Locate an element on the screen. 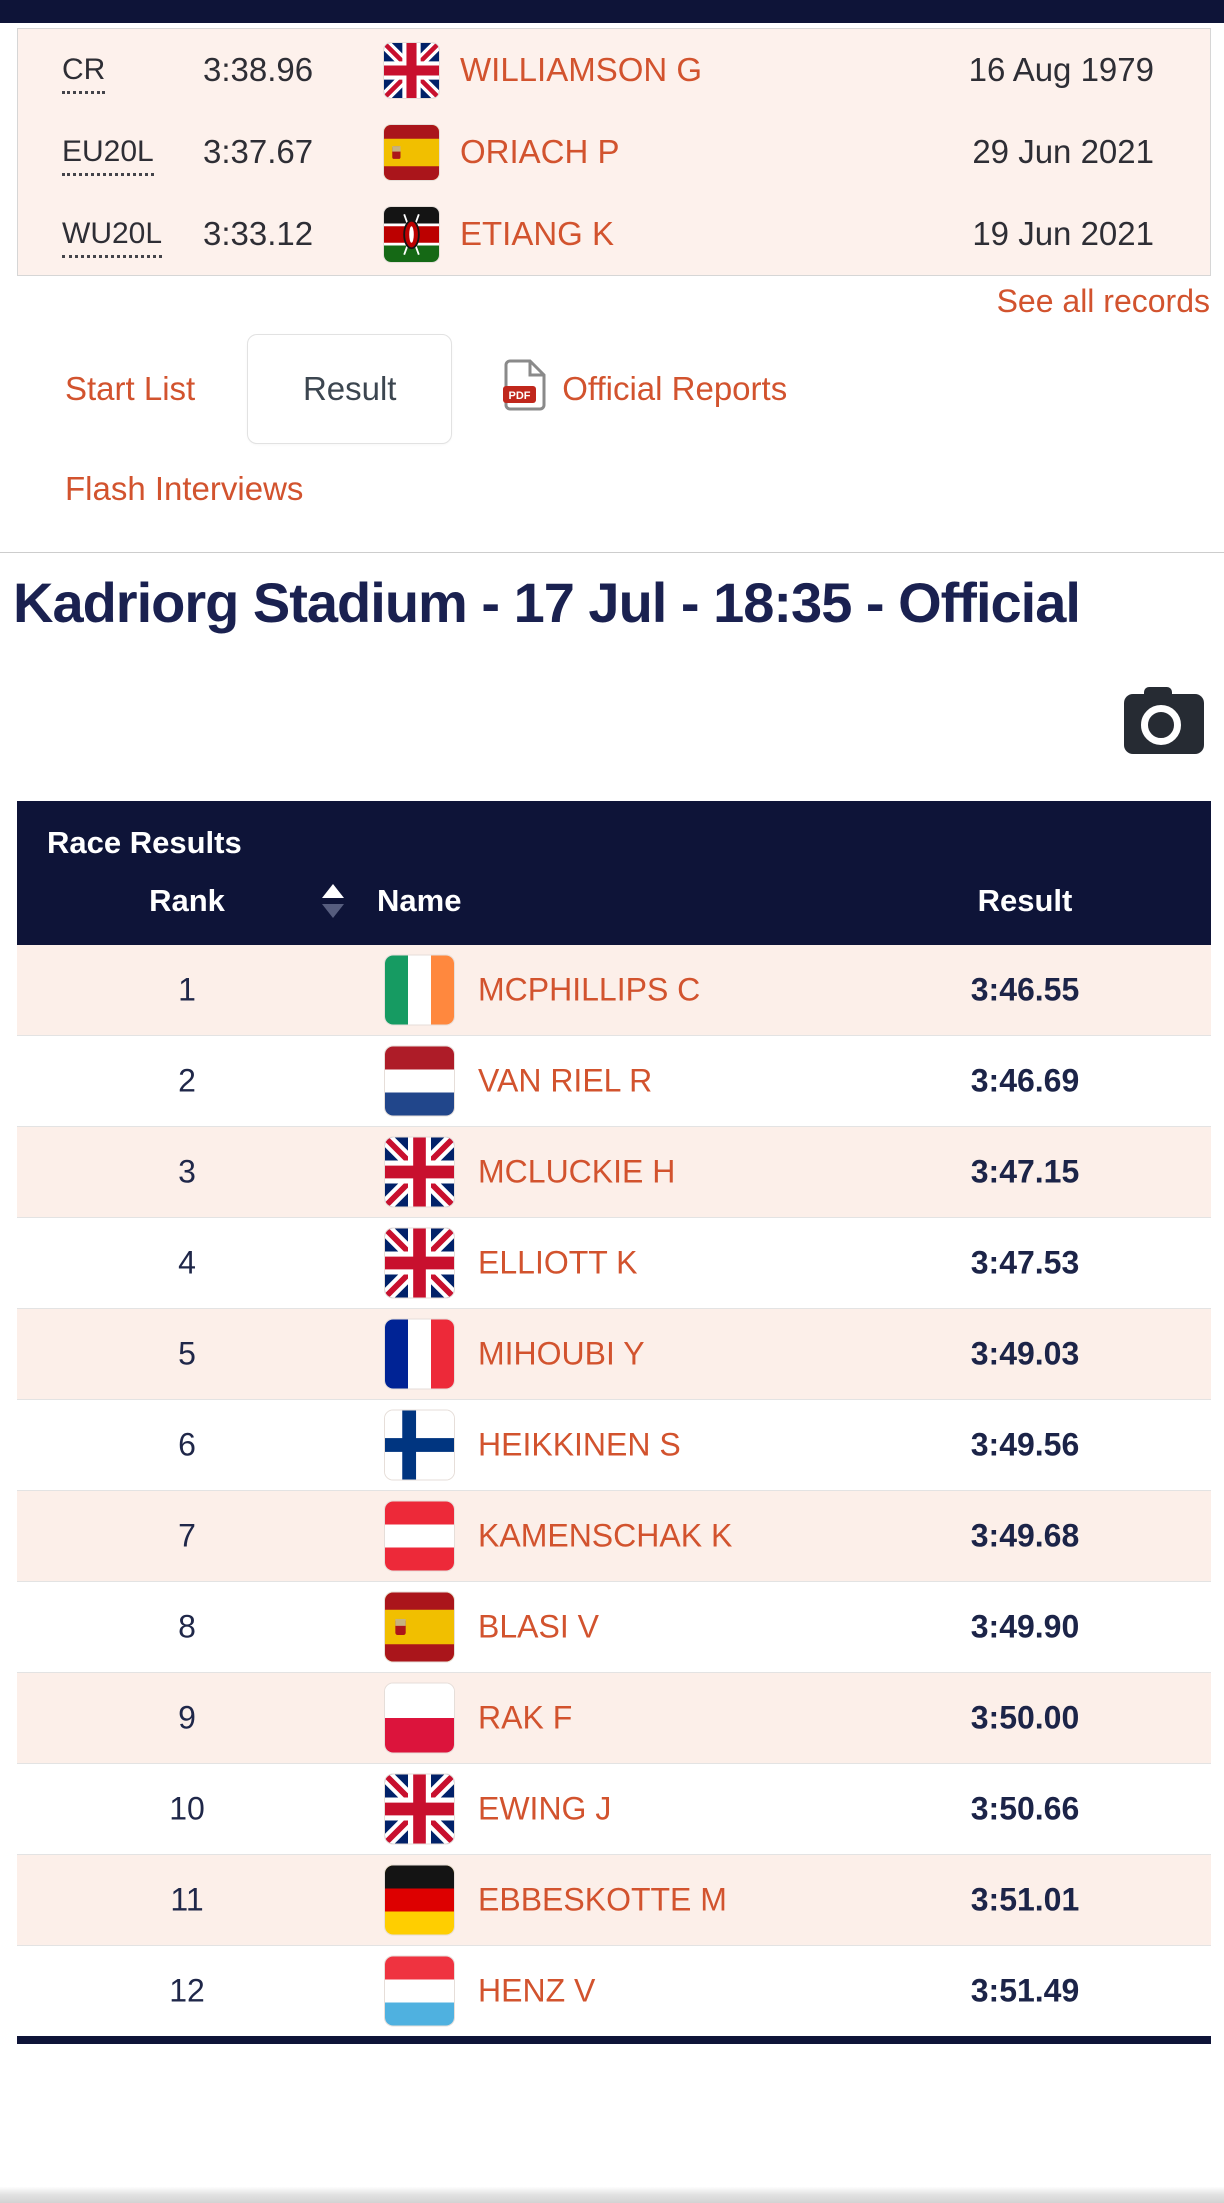 The height and width of the screenshot is (2203, 1224). athlete-name-link: HEIKKINEN S is located at coordinates (579, 1444).